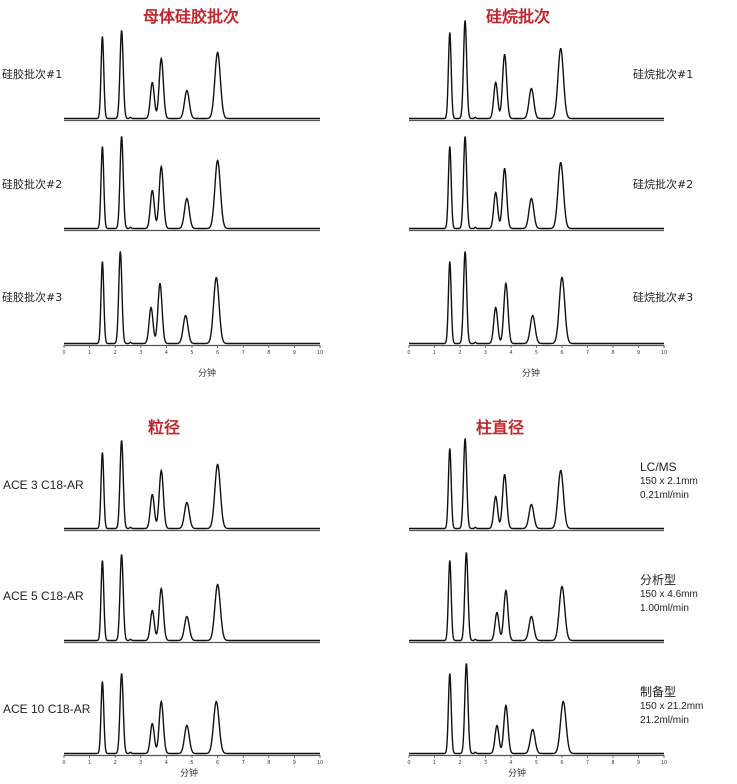 The image size is (737, 784). Describe the element at coordinates (517, 774) in the screenshot. I see `x-axis-label-bottom-right: 分钟` at that location.